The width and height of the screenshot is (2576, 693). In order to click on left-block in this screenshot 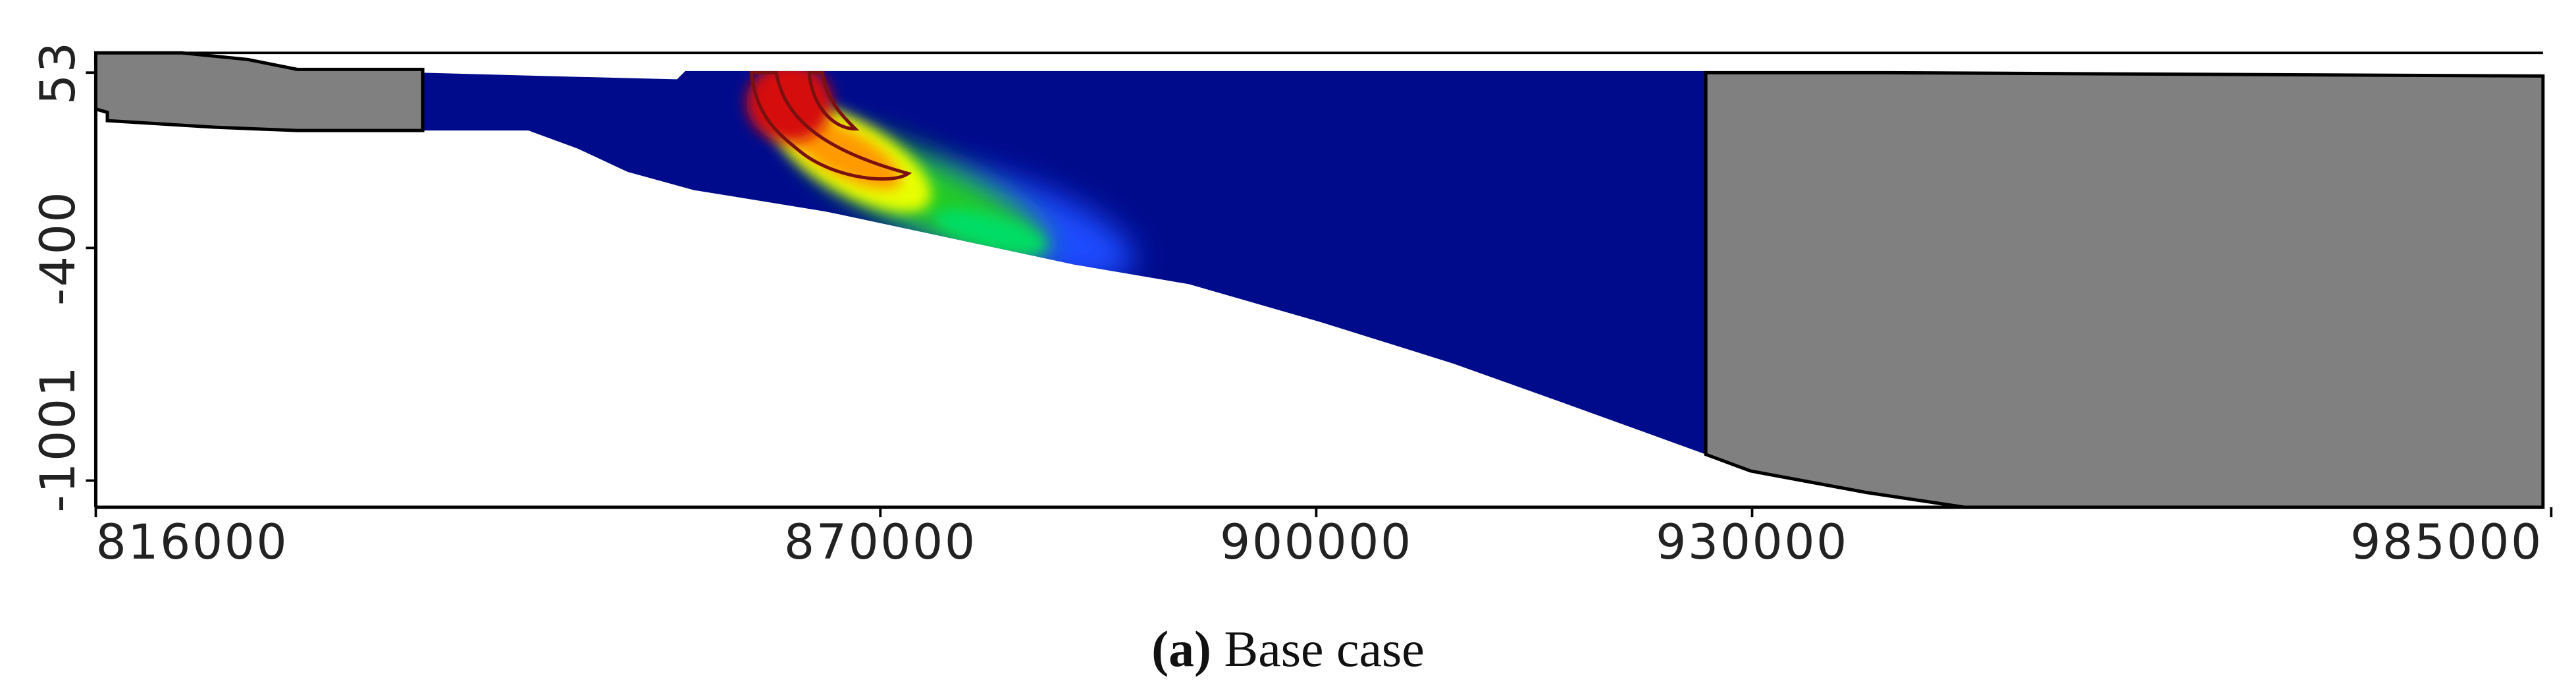, I will do `click(259, 92)`.